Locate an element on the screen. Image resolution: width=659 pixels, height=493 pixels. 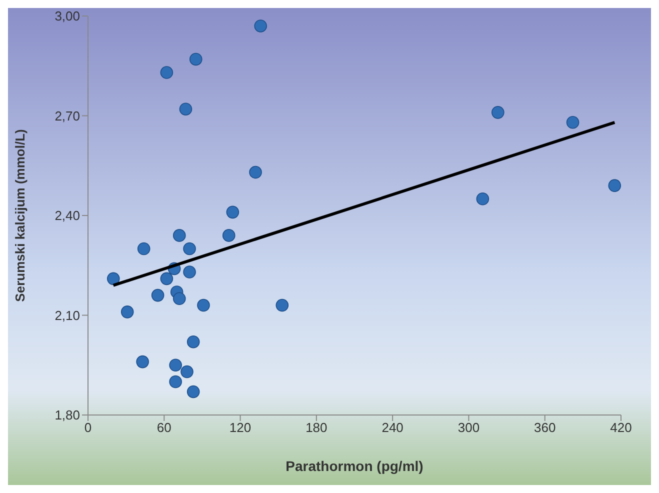
x-tick-label: 240 is located at coordinates (393, 428).